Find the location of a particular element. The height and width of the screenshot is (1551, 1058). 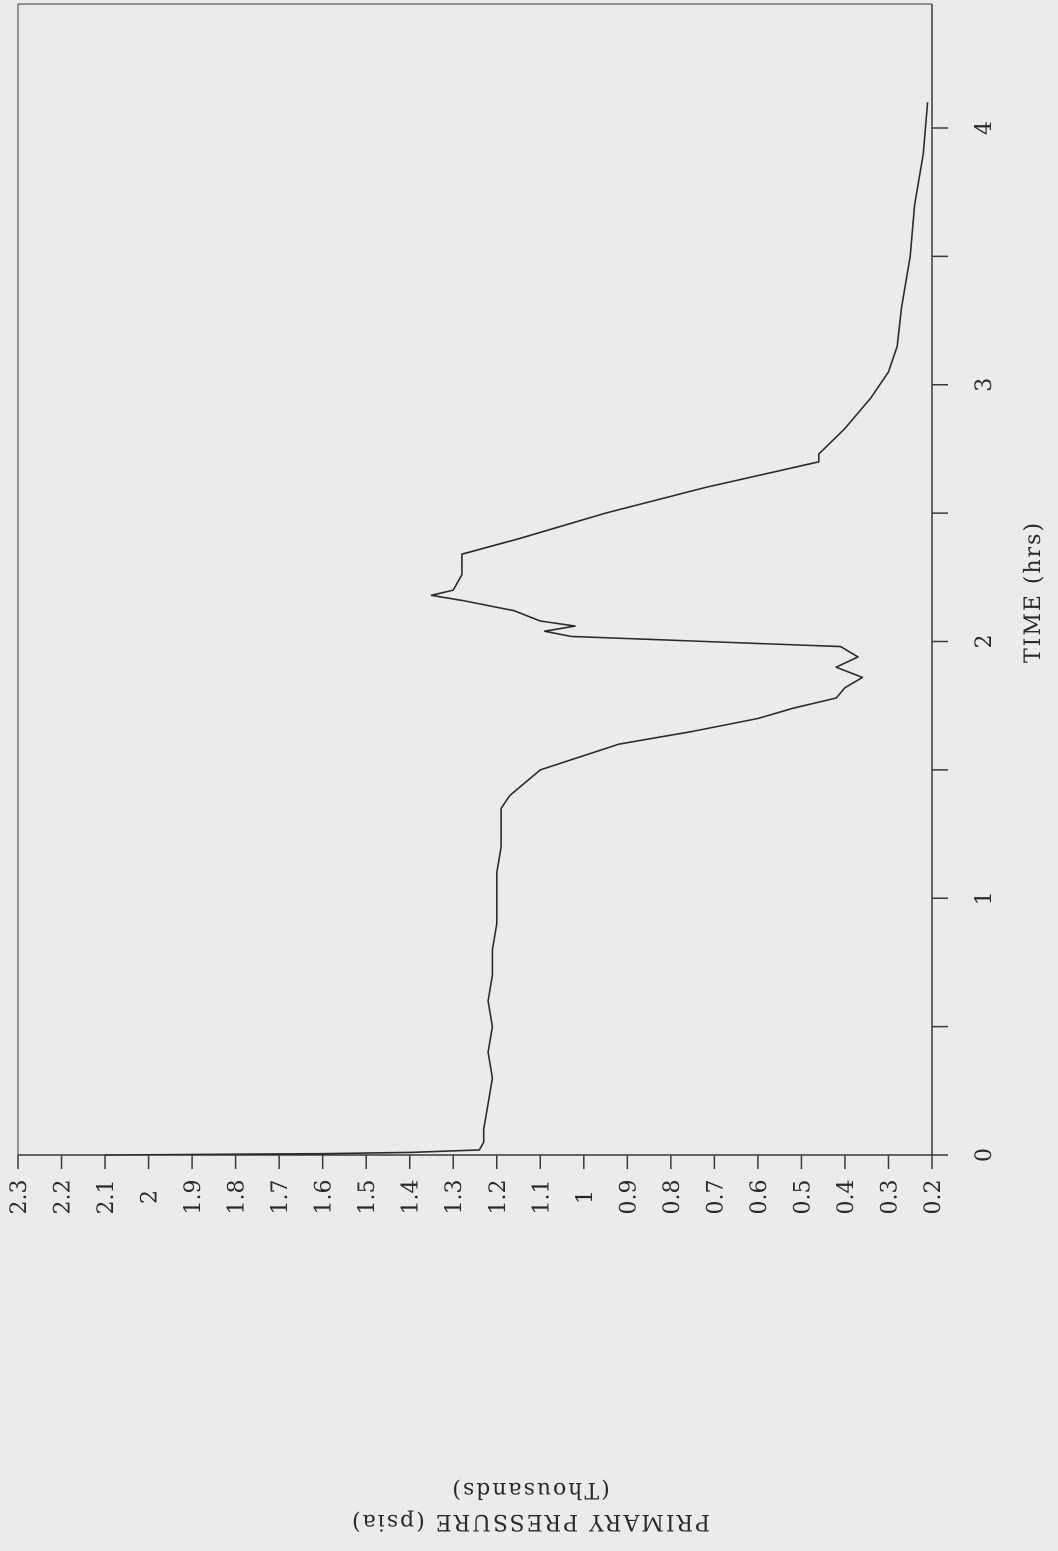

time-tick-label: 3 is located at coordinates (984, 385).